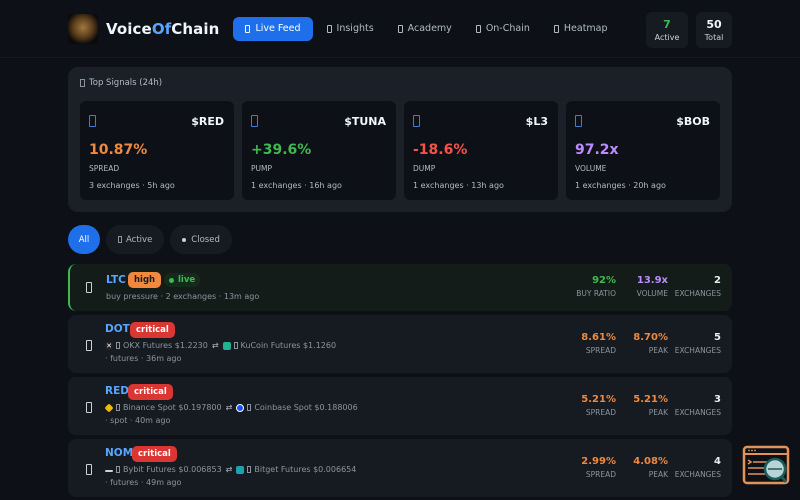  Describe the element at coordinates (597, 150) in the screenshot. I see `card-value: 97.2x` at that location.